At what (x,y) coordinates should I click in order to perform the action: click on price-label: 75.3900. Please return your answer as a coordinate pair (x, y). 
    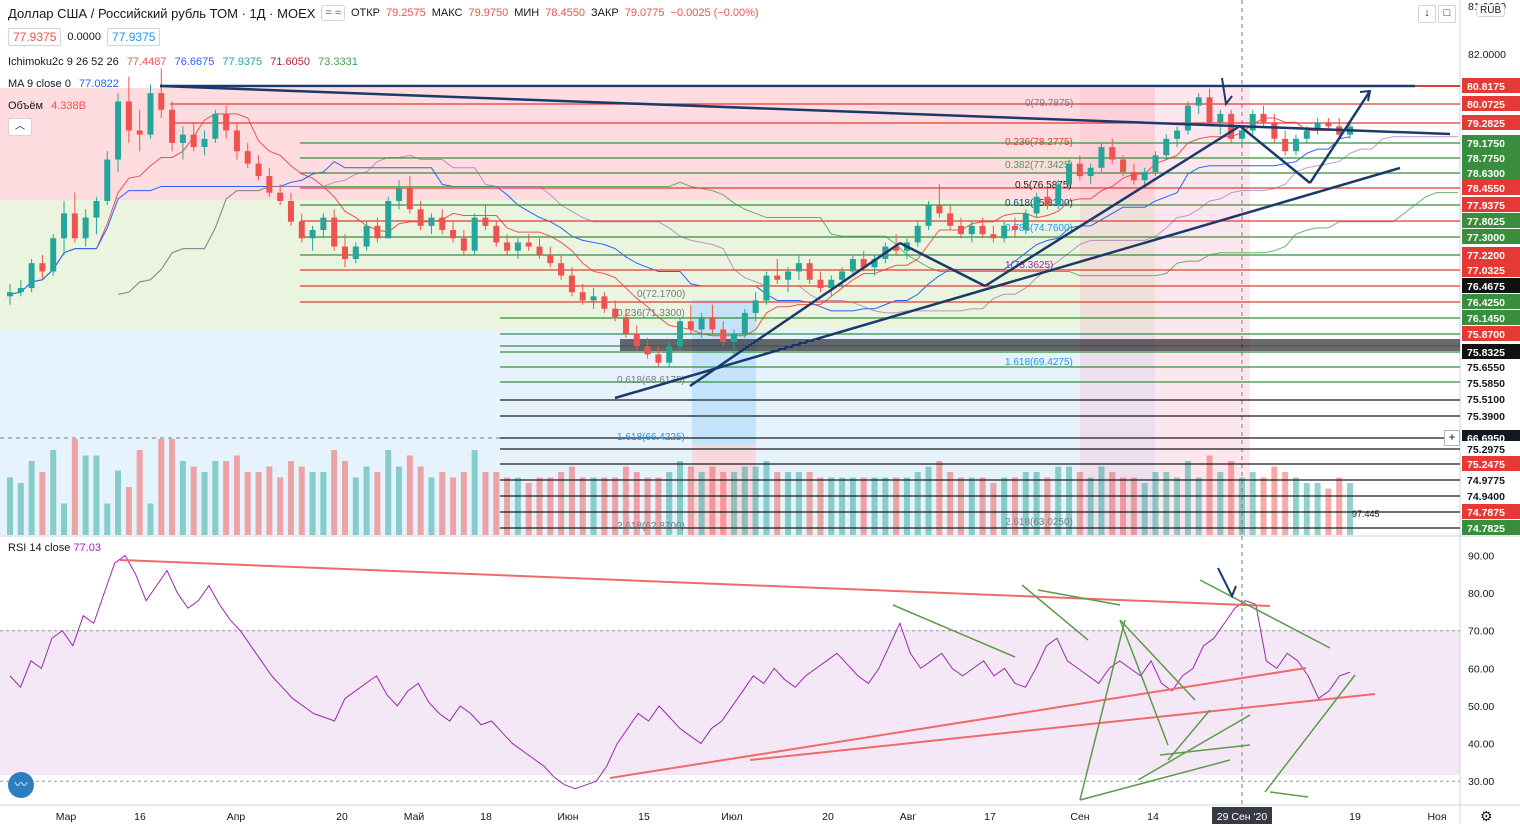
    Looking at the image, I should click on (1486, 417).